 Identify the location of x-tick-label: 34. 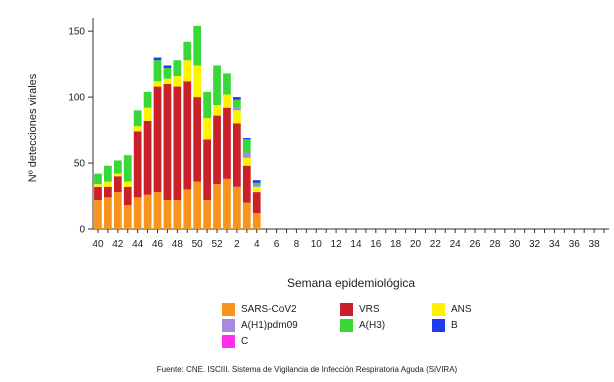
(555, 244).